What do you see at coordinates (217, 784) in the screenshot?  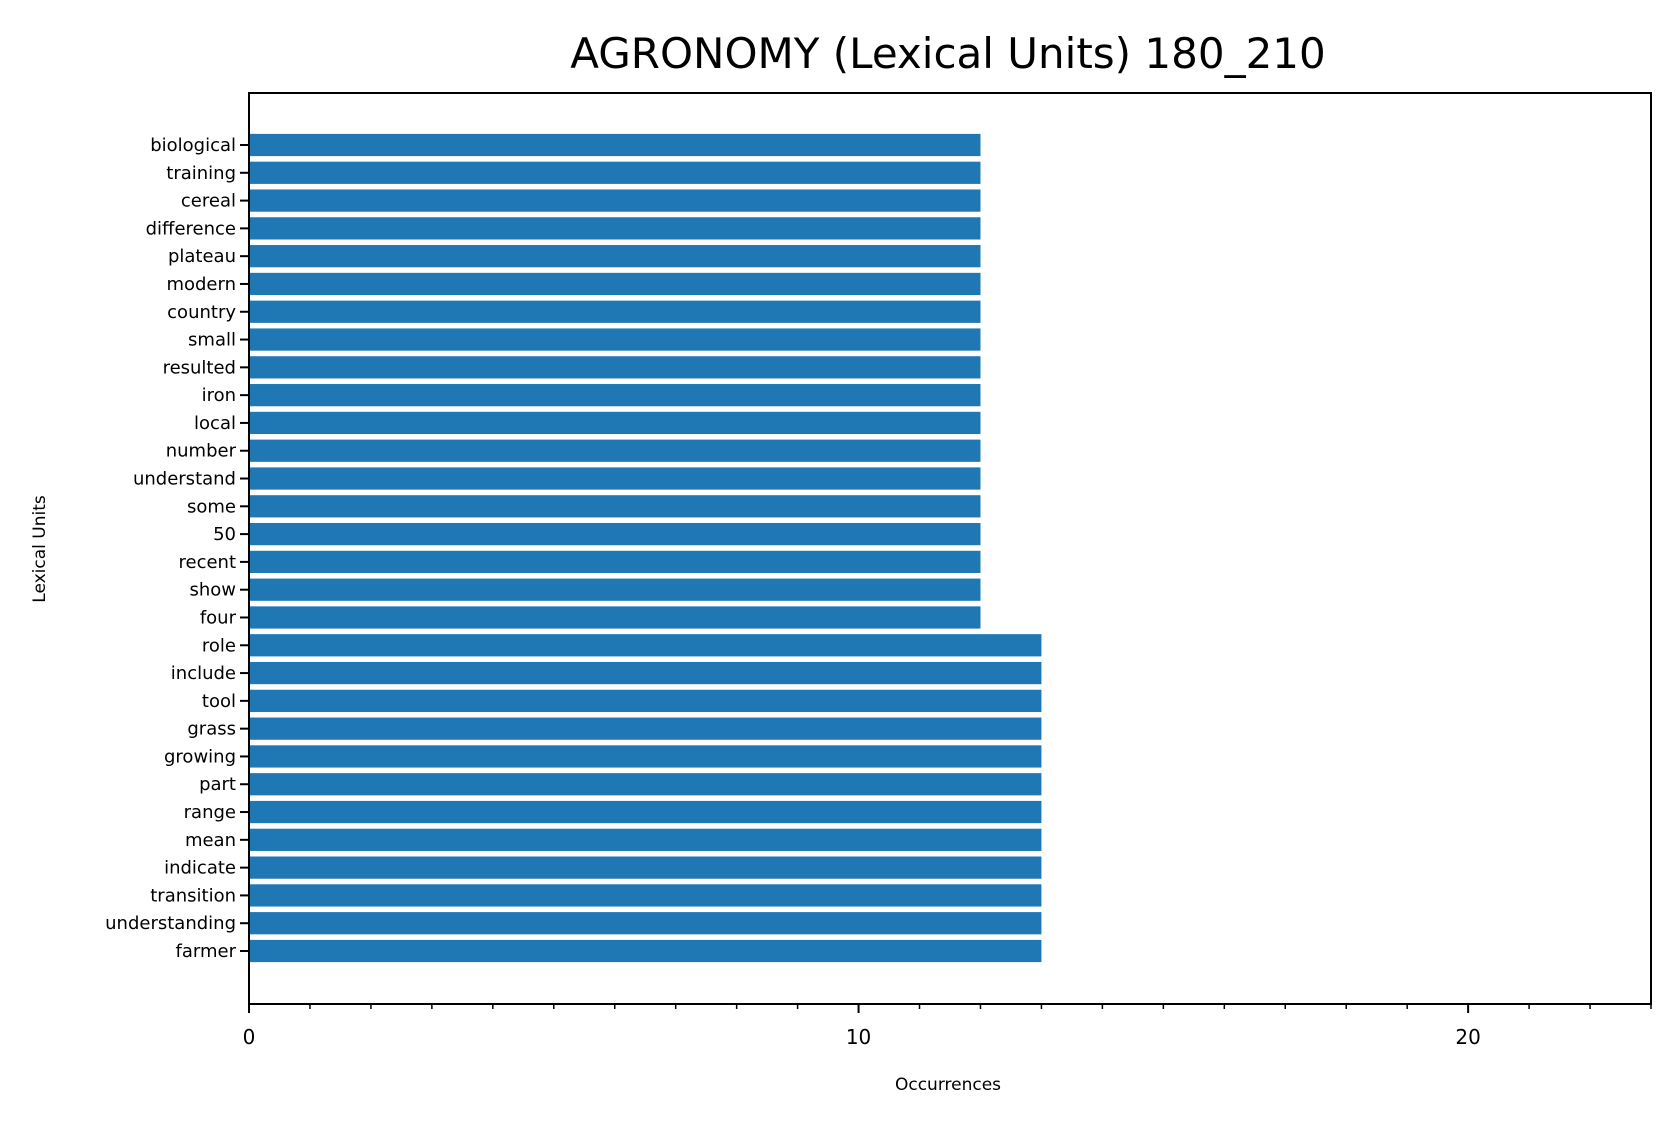 I see `y-tick-label: part` at bounding box center [217, 784].